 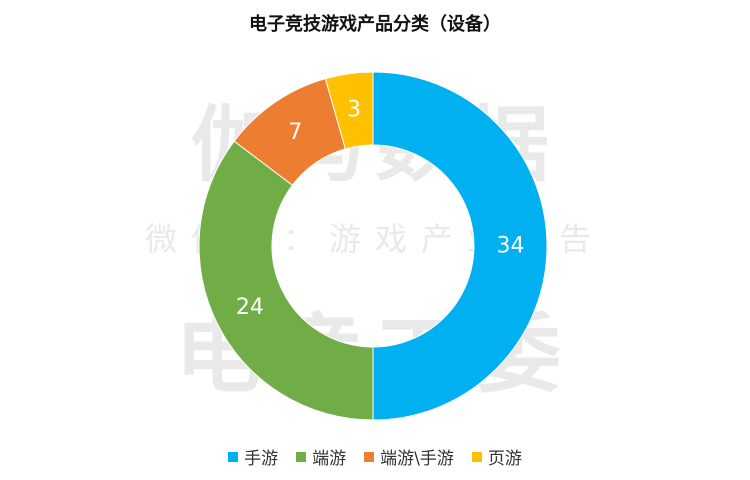 I want to click on slice-value-label-1: 34, so click(x=511, y=246).